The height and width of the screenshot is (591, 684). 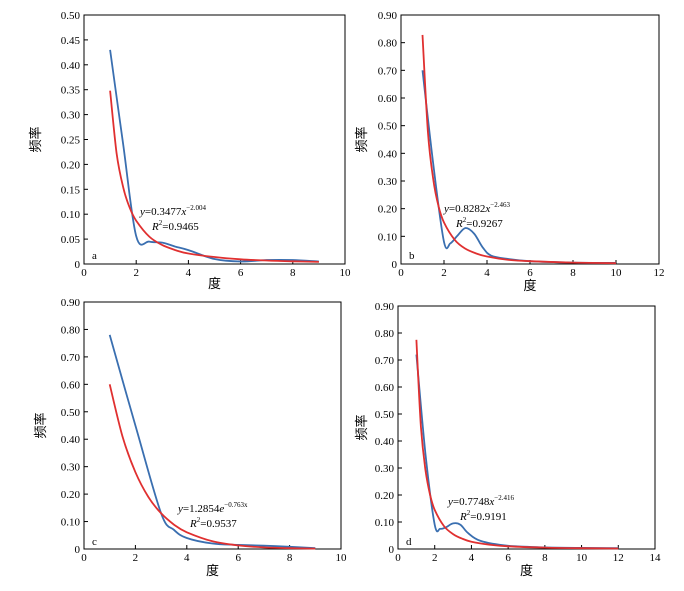 What do you see at coordinates (483, 516) in the screenshot?
I see `fit-r-squared: R2=0.9191` at bounding box center [483, 516].